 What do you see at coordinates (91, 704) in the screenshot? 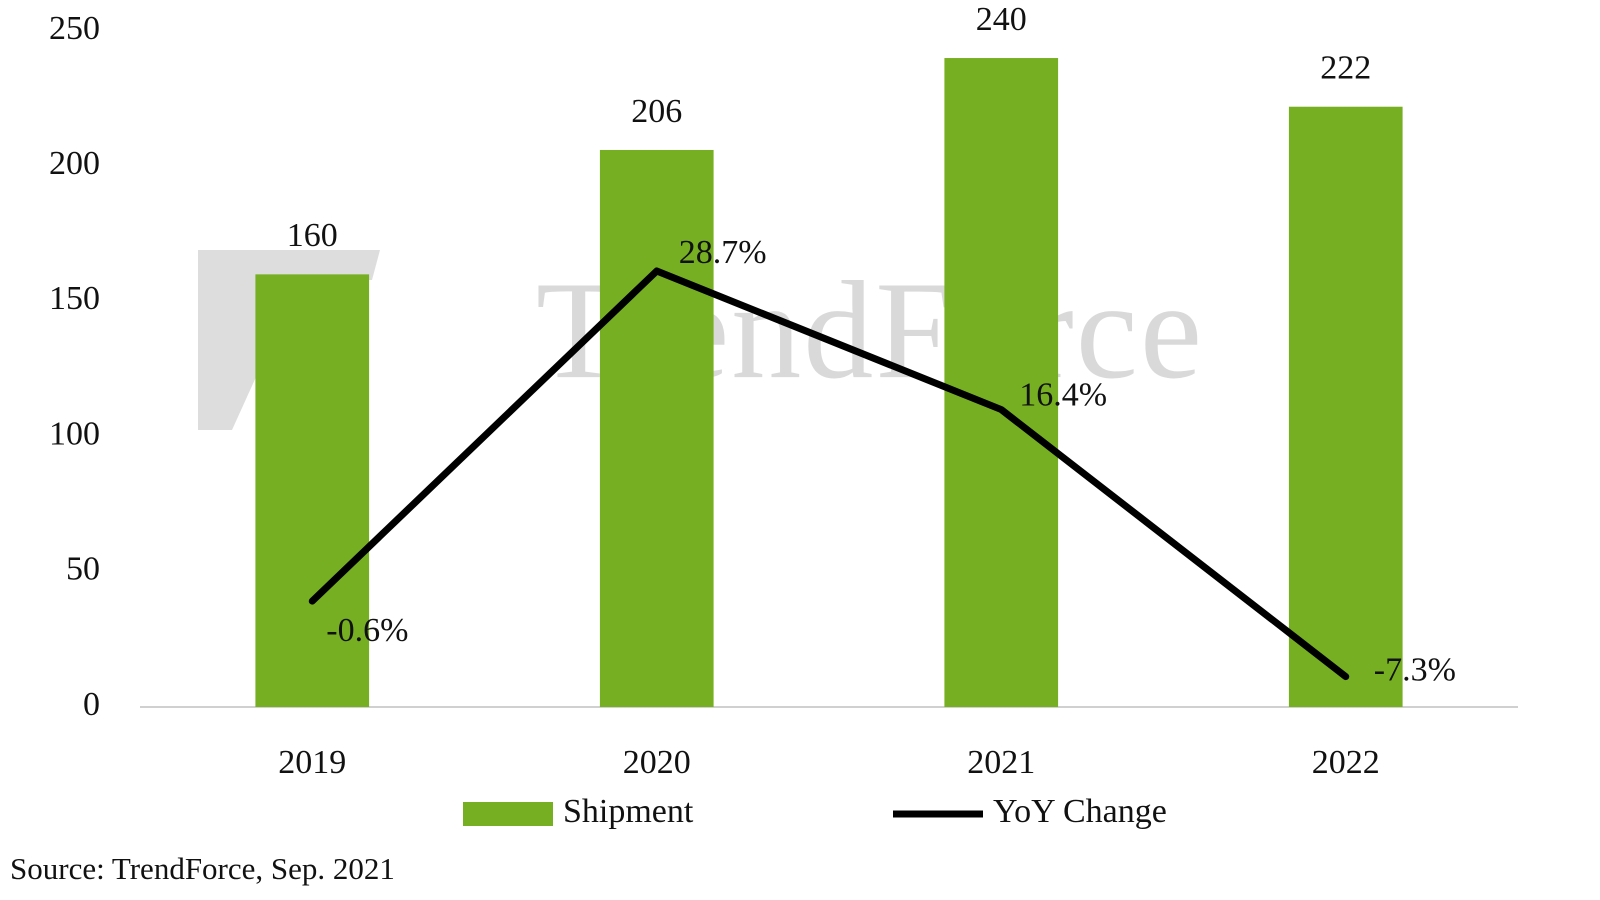
I see `y-tick-label: 0` at bounding box center [91, 704].